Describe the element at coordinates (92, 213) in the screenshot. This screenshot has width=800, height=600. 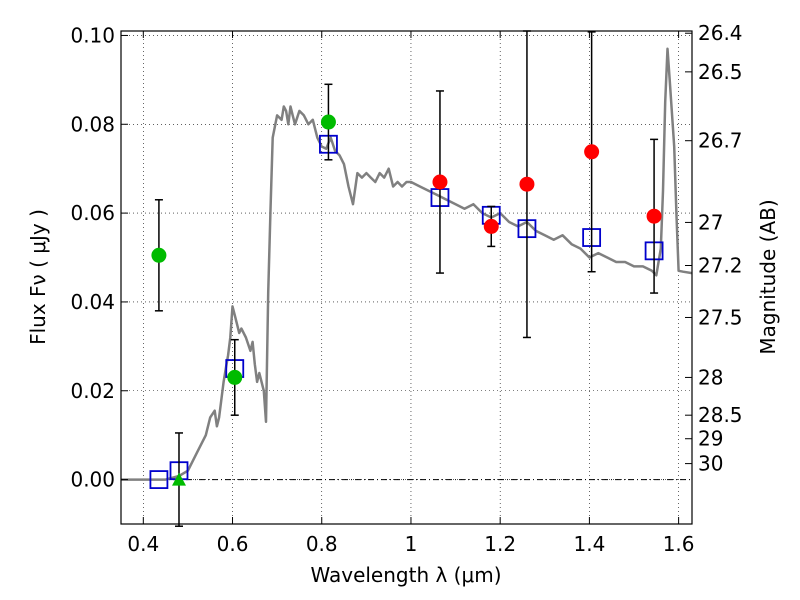
I see `y-tick-label: 0.06` at that location.